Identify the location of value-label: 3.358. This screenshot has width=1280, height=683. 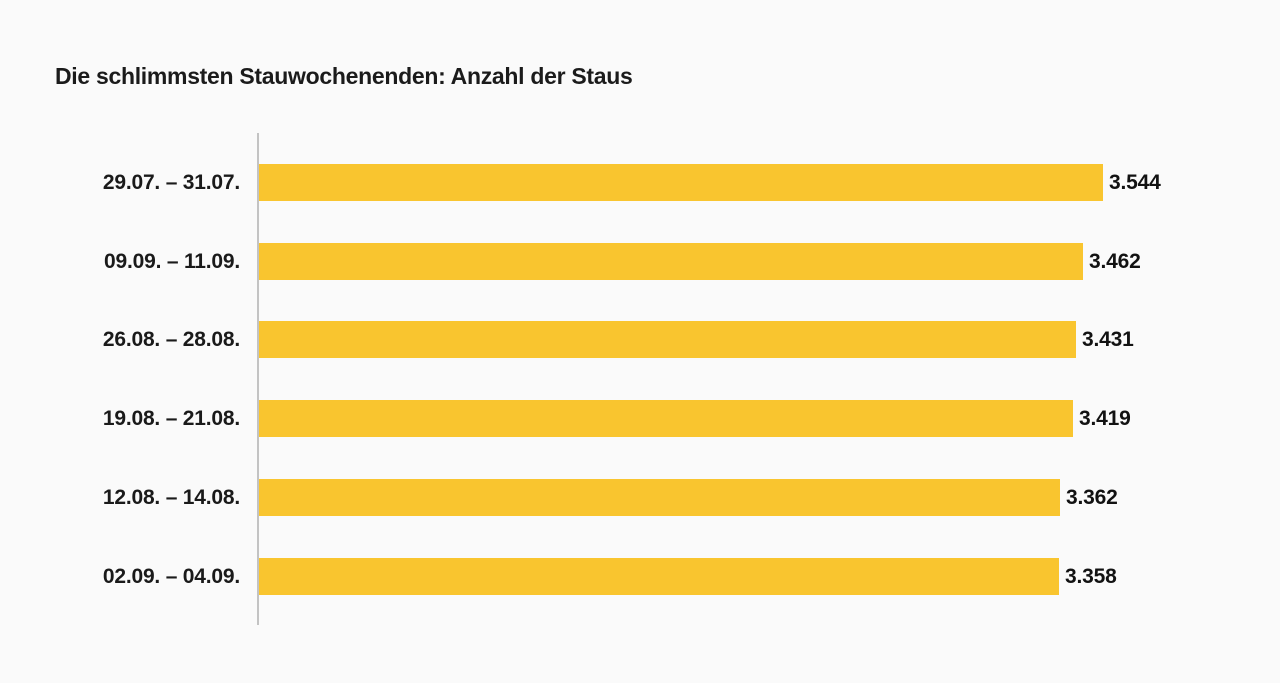
(1091, 576).